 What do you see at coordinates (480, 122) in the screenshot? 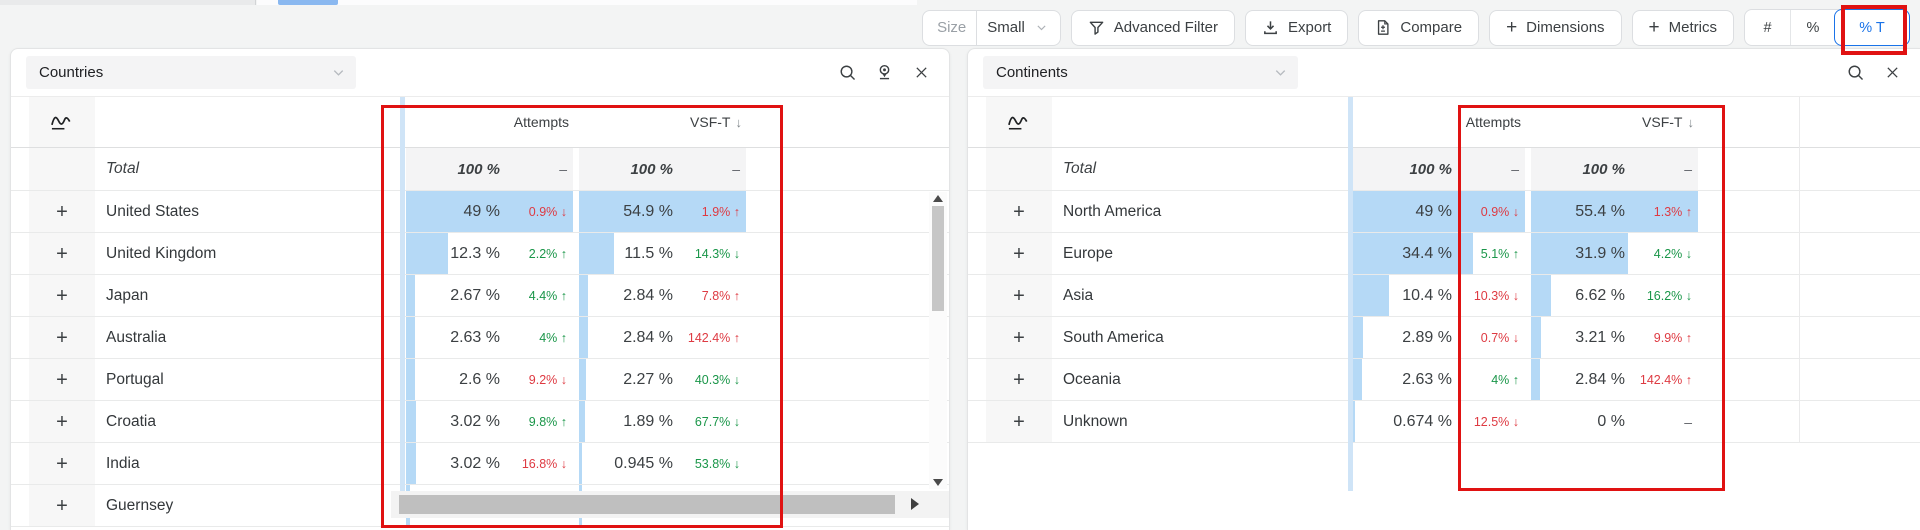
I see `table-header: Attempts VSF-T ↓` at bounding box center [480, 122].